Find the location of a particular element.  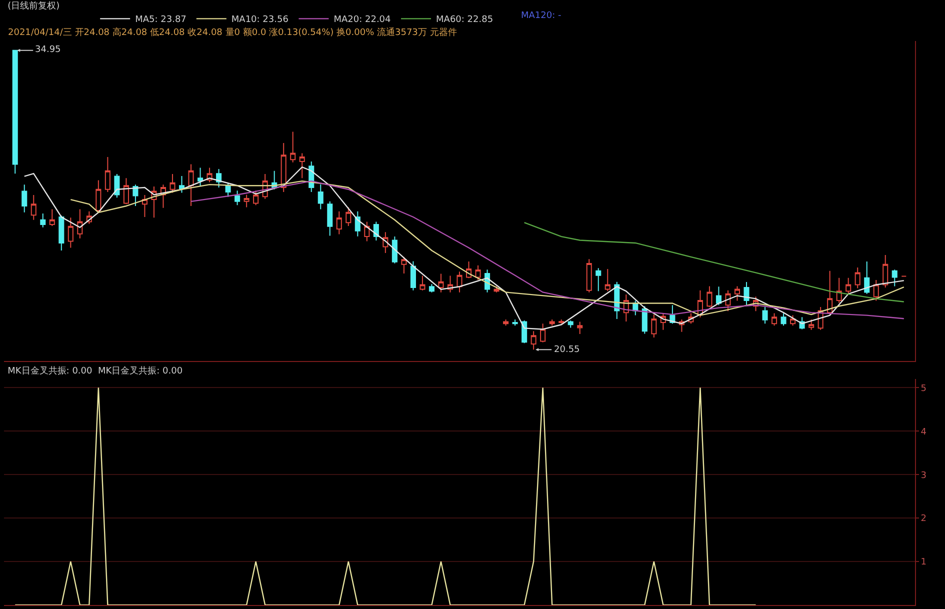

chart-subtitle: 2021/04/14/三 开24.08 高24.08 低24.08 收24.08 量0 额0.0 涨0.13(0.54%) 换0.00% 流通3573万 元器件 is located at coordinates (232, 32).